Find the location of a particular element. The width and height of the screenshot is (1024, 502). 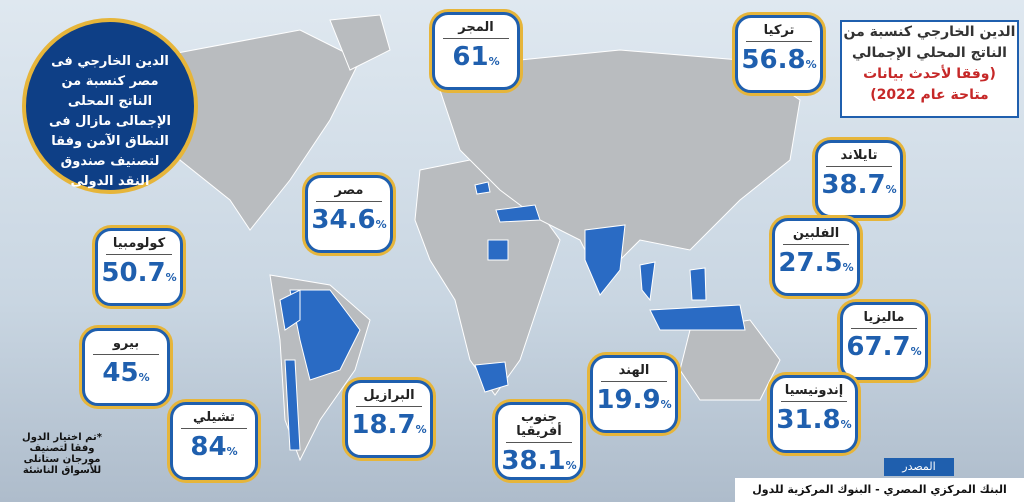

country-value-box: 27.5% is located at coordinates (816, 263).